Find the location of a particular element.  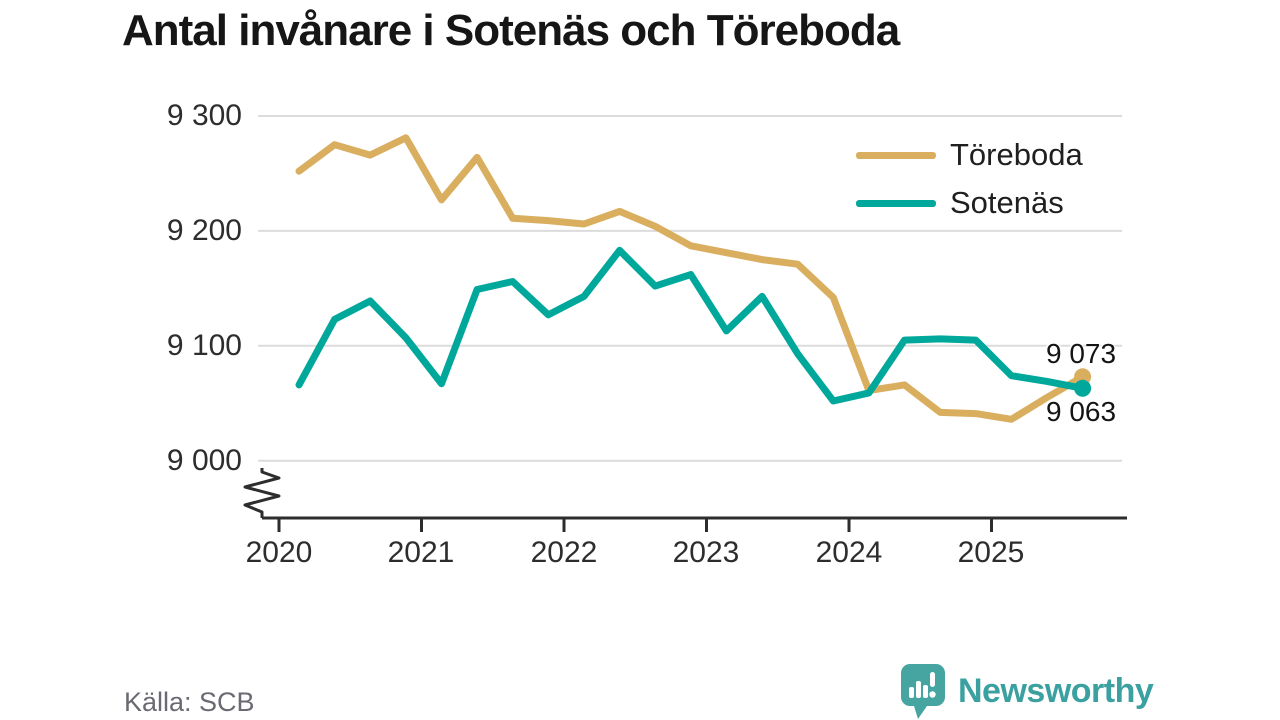

ytick-label-9000: 9 000 is located at coordinates (204, 460).